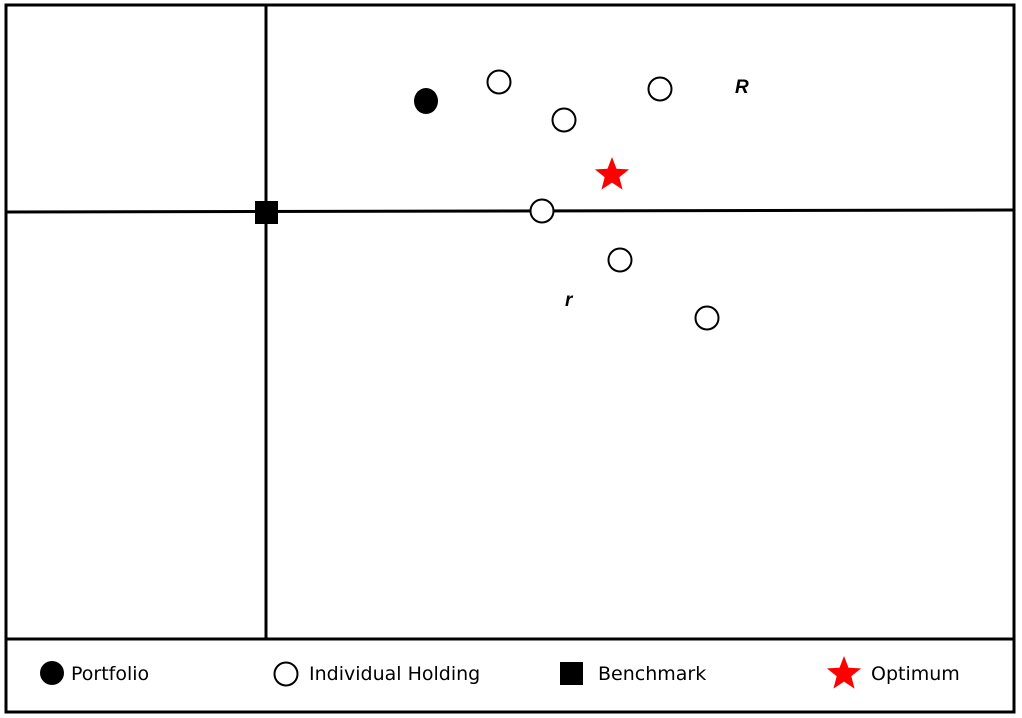 Image resolution: width=1022 pixels, height=718 pixels. What do you see at coordinates (394, 674) in the screenshot?
I see `legend-label-holding: Individual Holding` at bounding box center [394, 674].